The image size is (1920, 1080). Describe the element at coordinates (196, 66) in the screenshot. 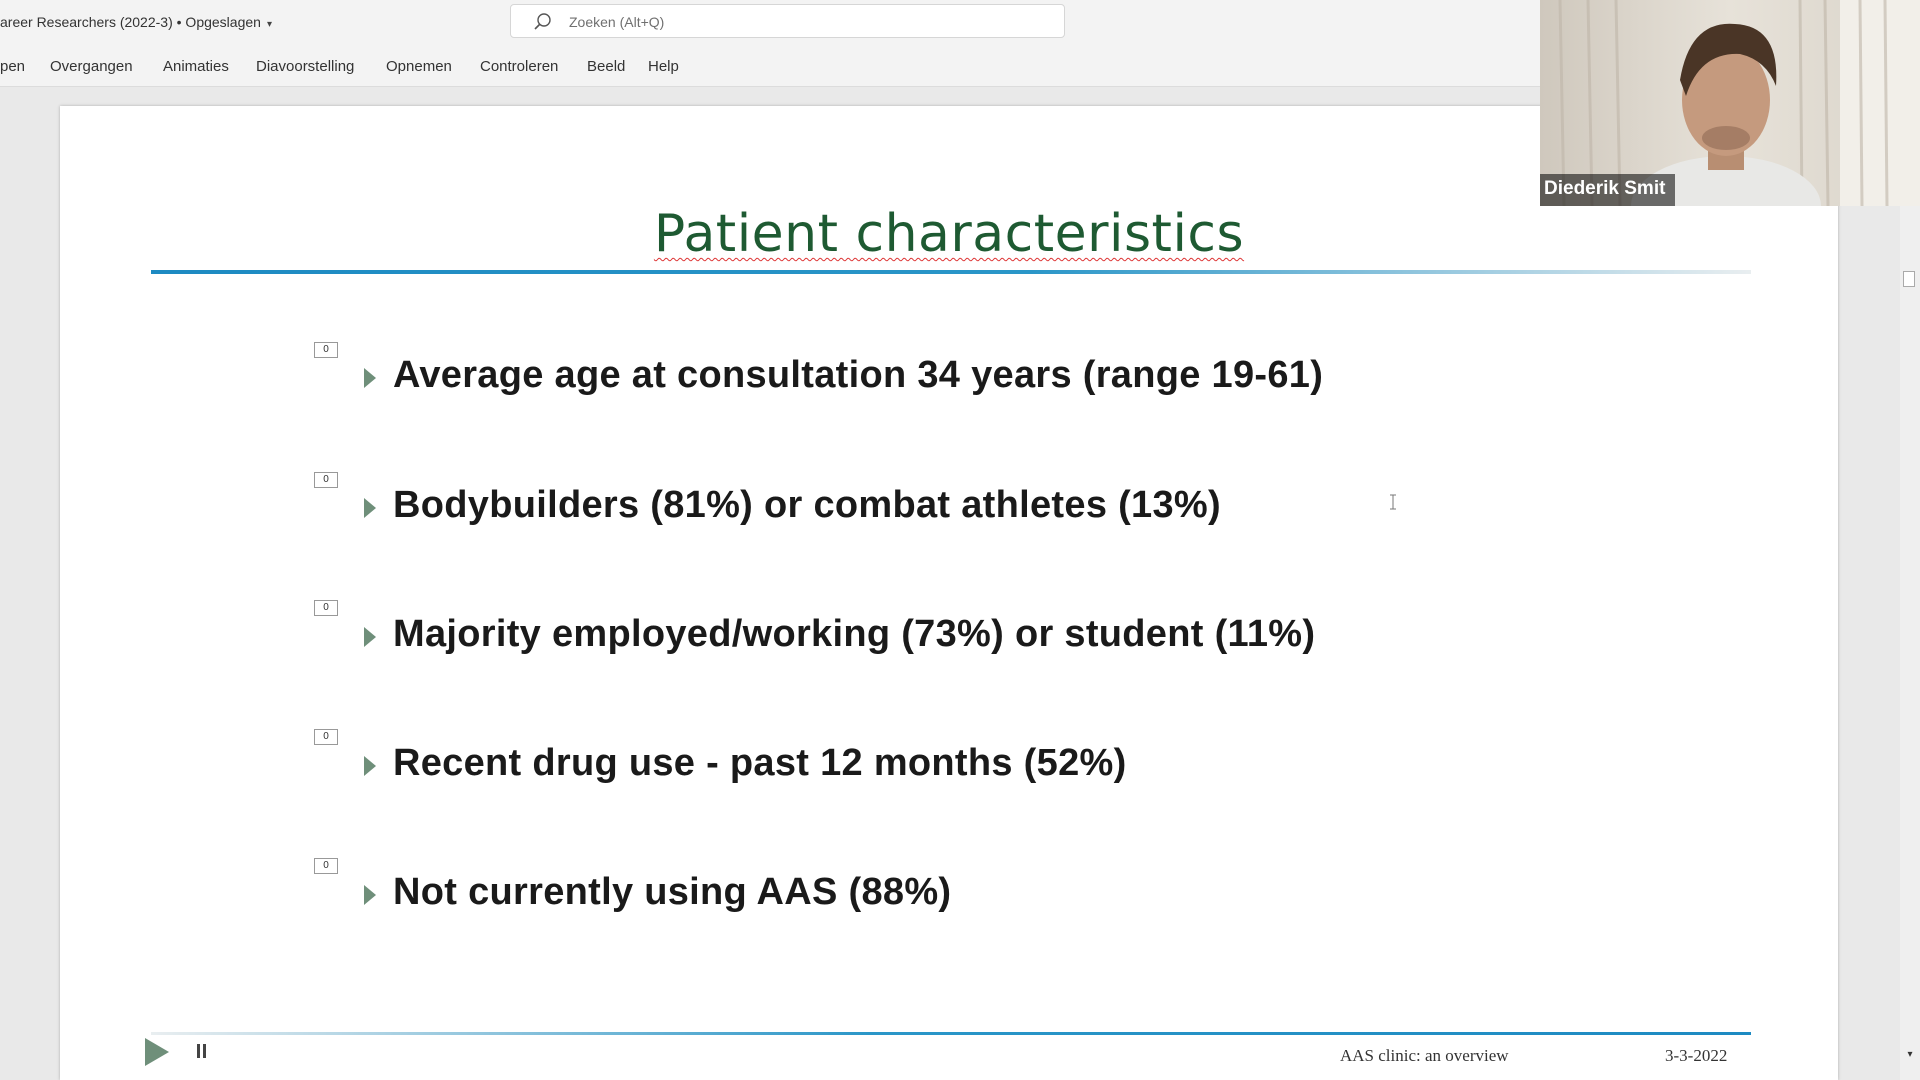

I see `tab-animaties: Animaties` at that location.